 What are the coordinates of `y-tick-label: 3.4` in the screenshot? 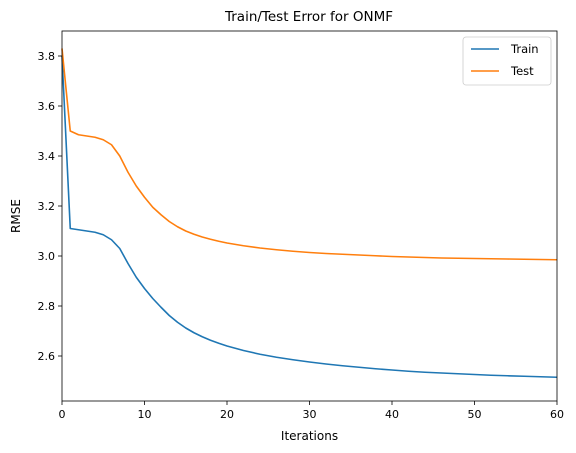 It's located at (47, 156).